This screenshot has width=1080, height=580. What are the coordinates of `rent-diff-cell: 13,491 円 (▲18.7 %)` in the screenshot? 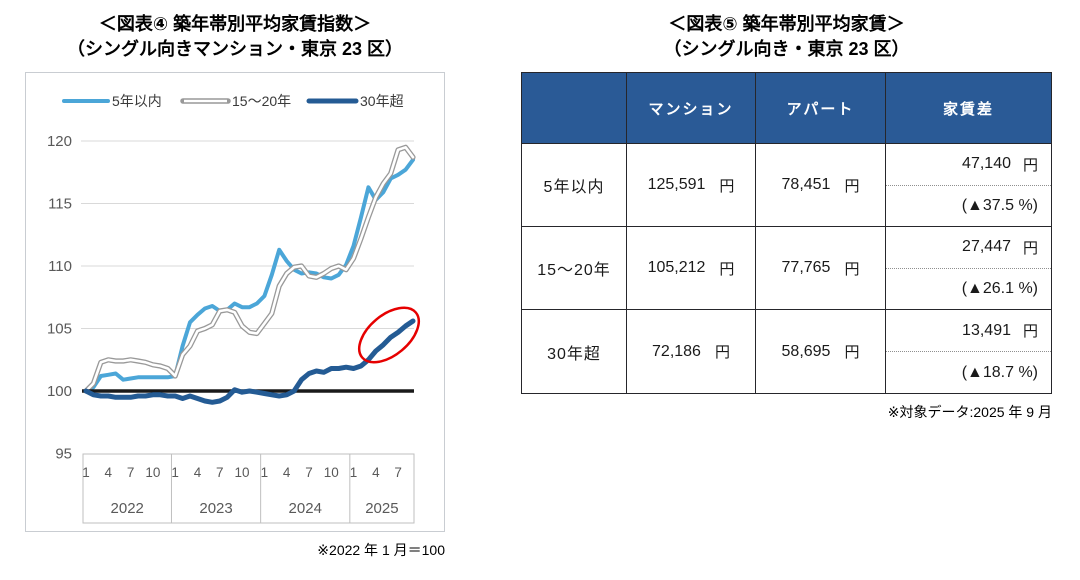 It's located at (968, 351).